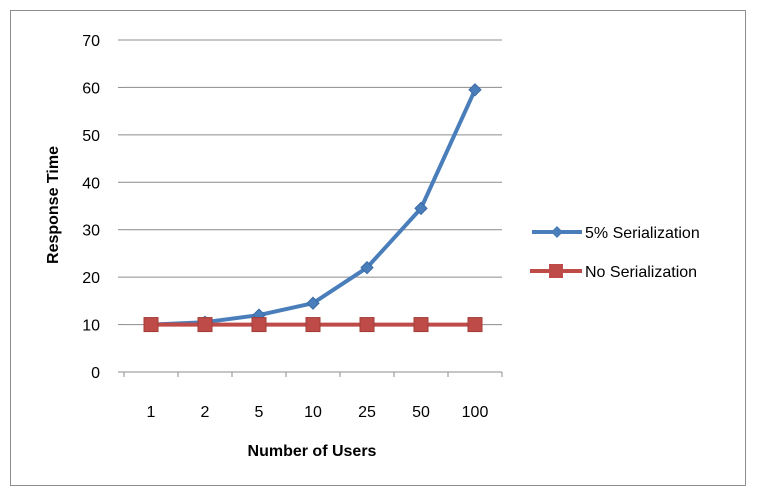  What do you see at coordinates (91, 88) in the screenshot?
I see `y-tick-label: 60` at bounding box center [91, 88].